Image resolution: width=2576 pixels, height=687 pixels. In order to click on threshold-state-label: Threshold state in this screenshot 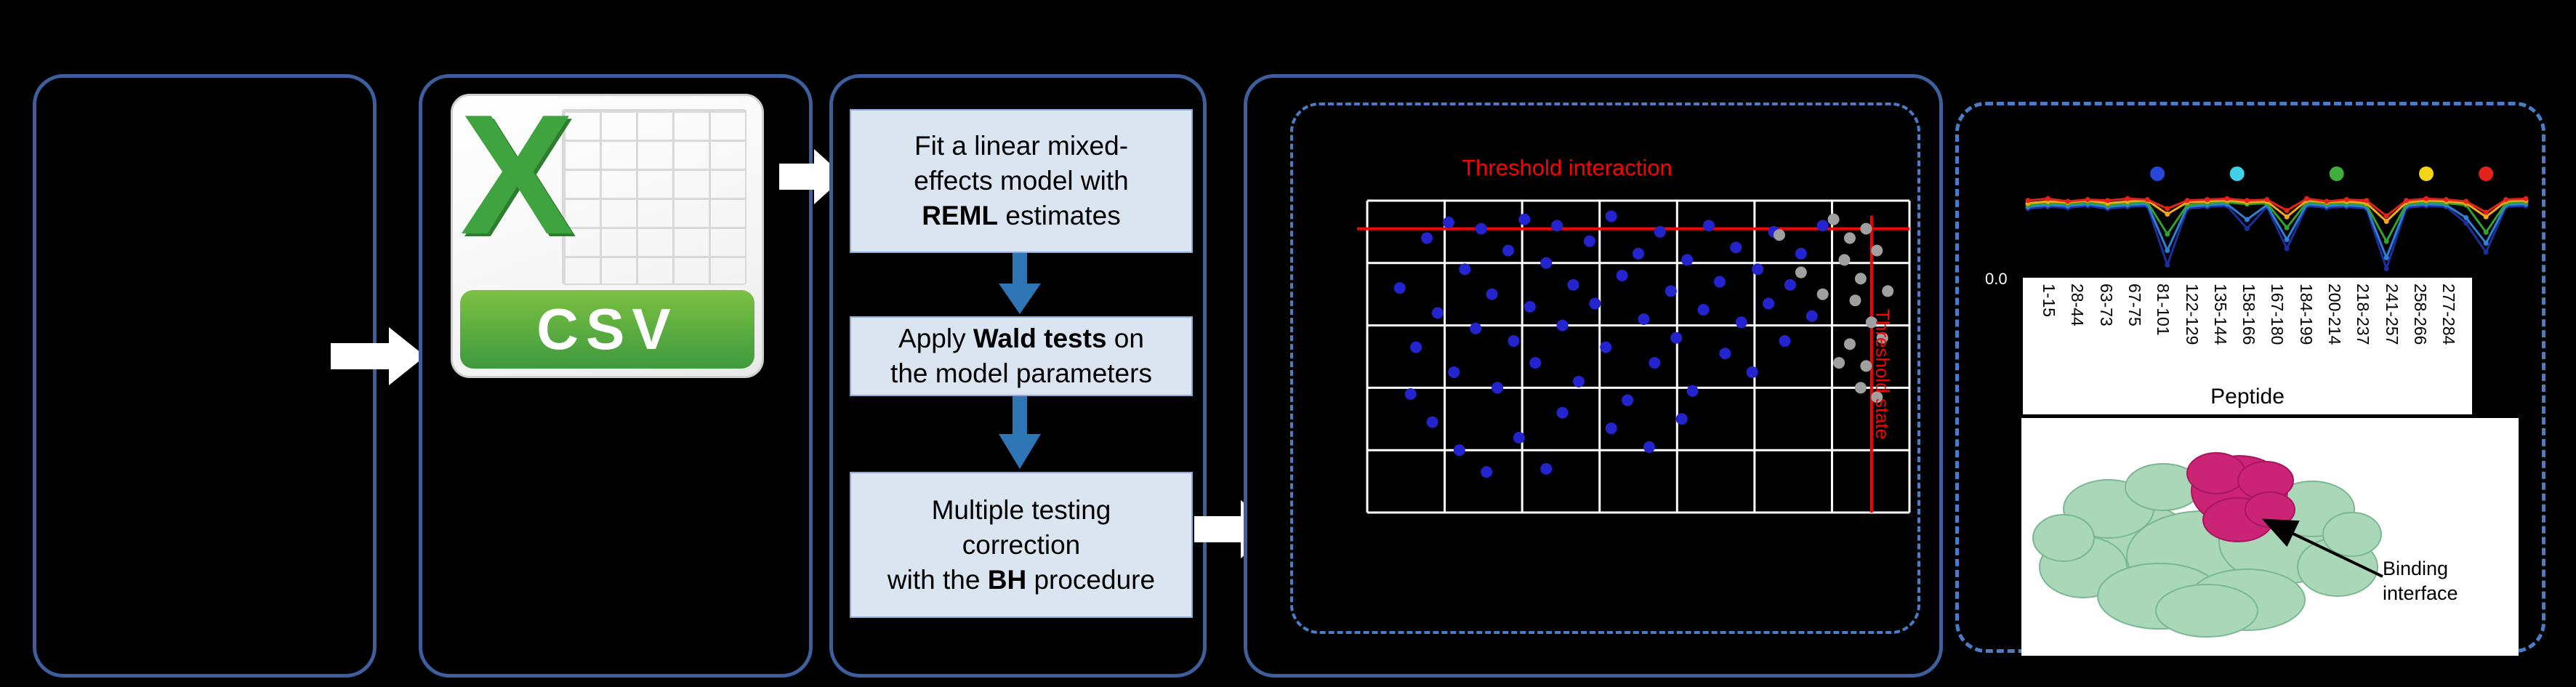, I will do `click(1882, 374)`.